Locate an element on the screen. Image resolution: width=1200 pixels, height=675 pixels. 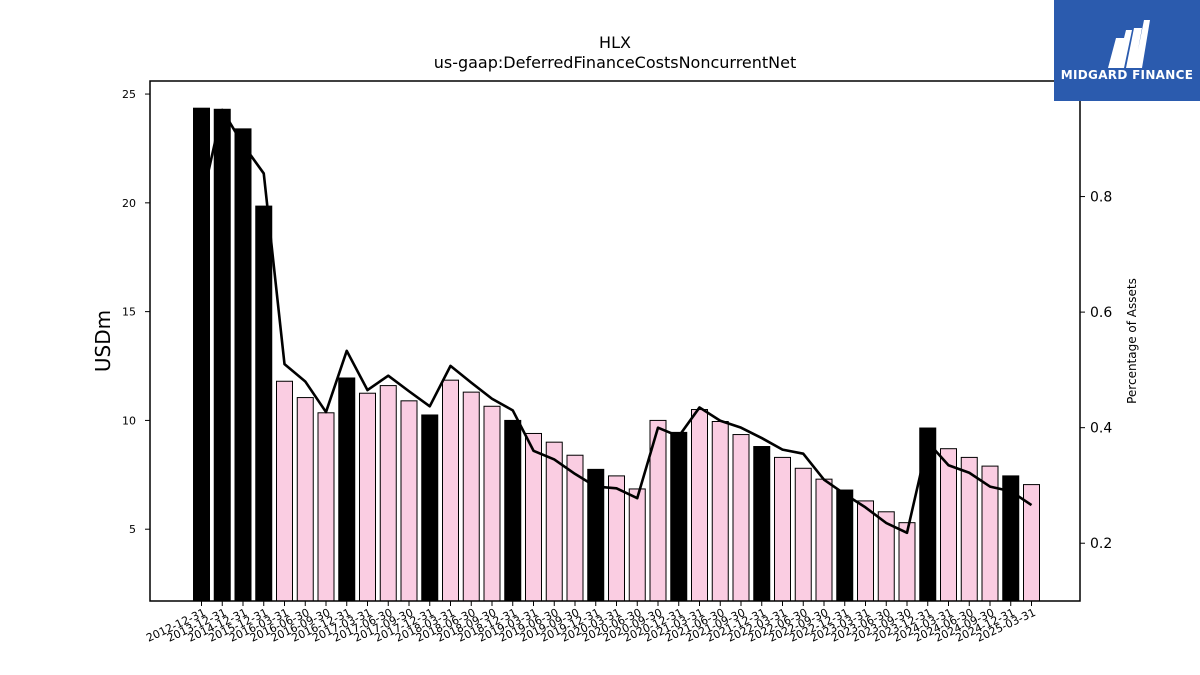
y2-tick-label: 0.8 is located at coordinates (1101, 198).